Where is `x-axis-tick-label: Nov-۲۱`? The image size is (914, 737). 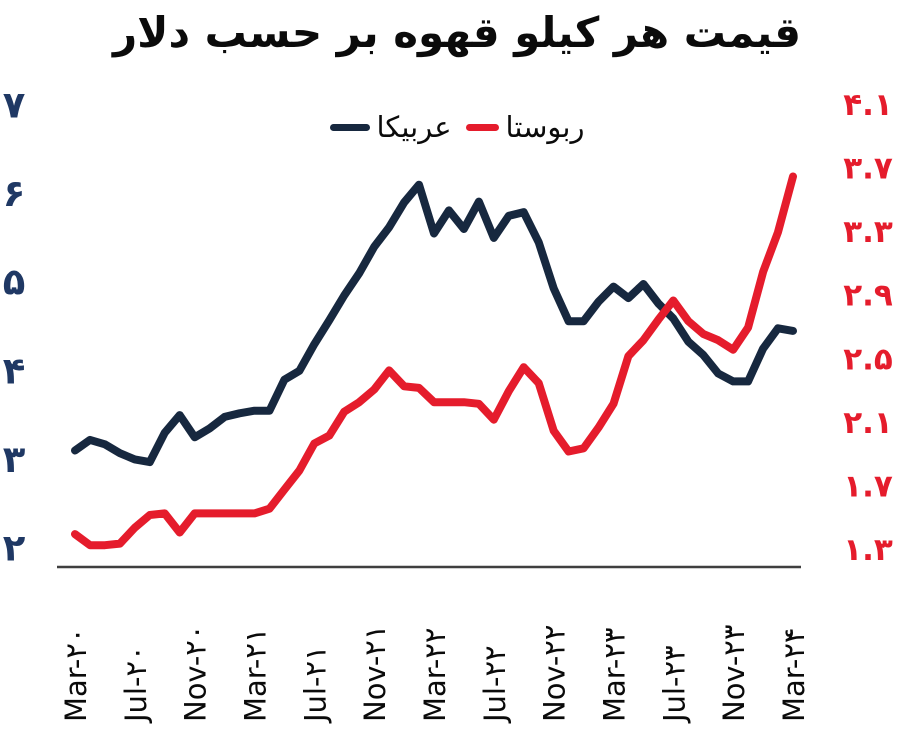
x-axis-tick-label: Nov-۲۱ is located at coordinates (375, 673).